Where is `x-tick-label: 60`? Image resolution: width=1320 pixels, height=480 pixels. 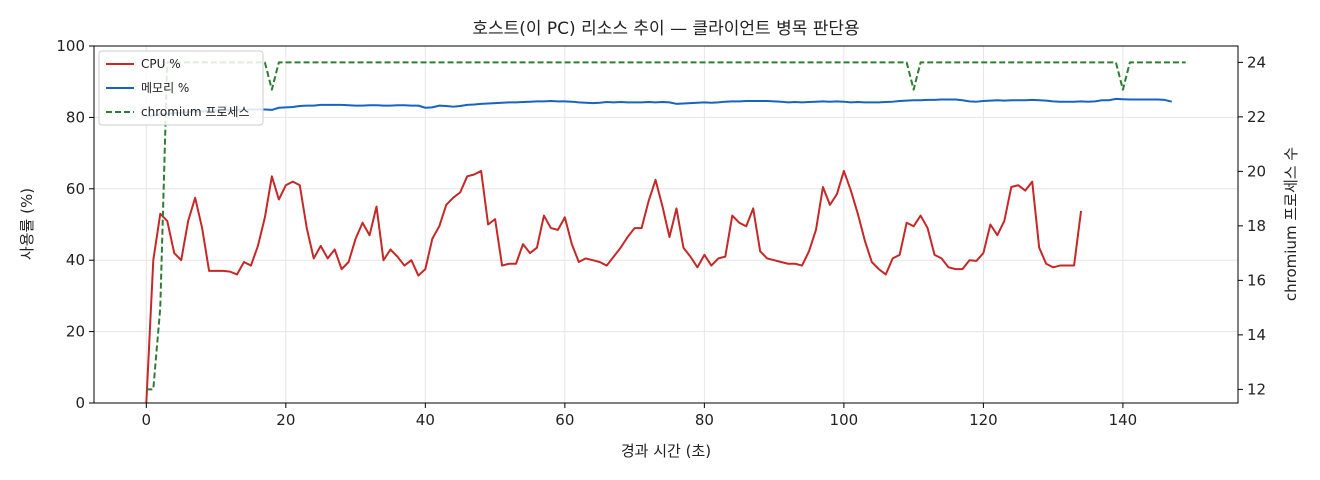 x-tick-label: 60 is located at coordinates (564, 420).